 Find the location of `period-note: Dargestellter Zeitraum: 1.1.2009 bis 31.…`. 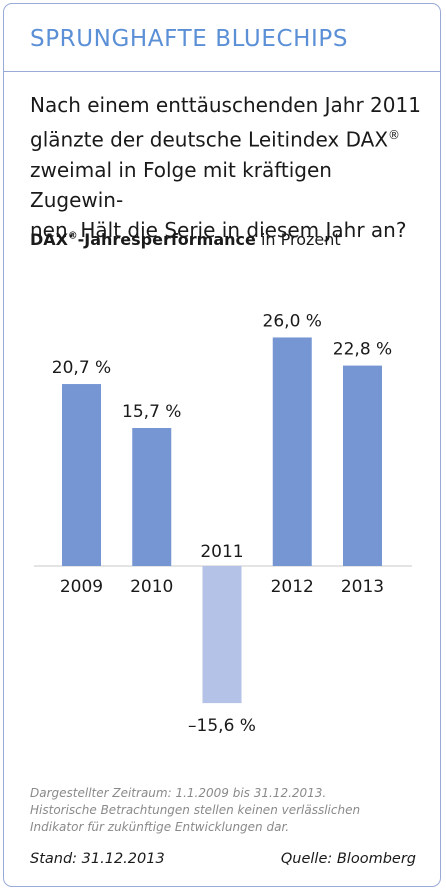

period-note: Dargestellter Zeitraum: 1.1.2009 bis 31.… is located at coordinates (230, 810).